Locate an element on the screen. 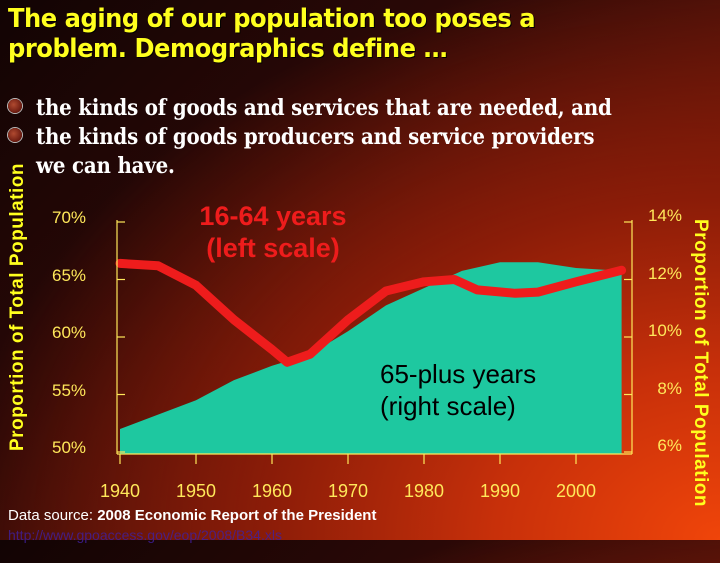 The image size is (720, 563). label-16-64-line1: 16-64 years is located at coordinates (273, 216).